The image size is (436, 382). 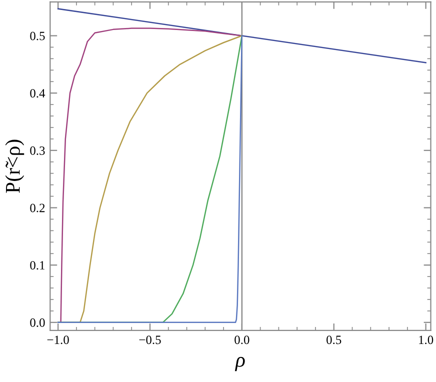 What do you see at coordinates (37, 322) in the screenshot?
I see `y-tick-label: 0.0` at bounding box center [37, 322].